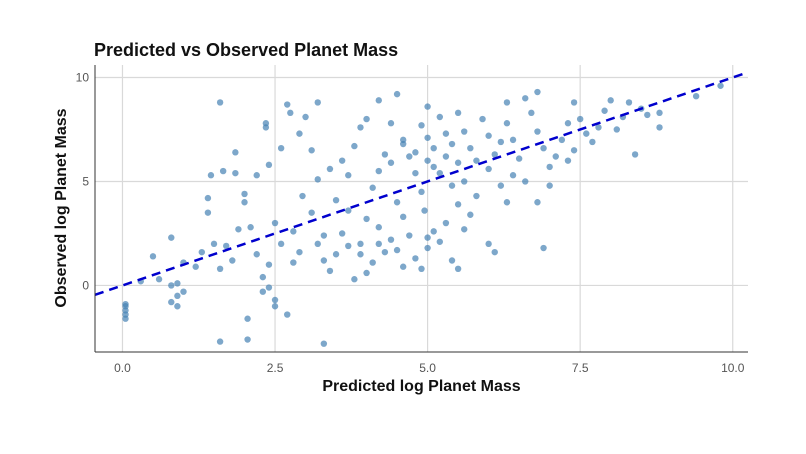 The height and width of the screenshot is (454, 806). Describe the element at coordinates (122, 368) in the screenshot. I see `x-tick-label: 0.0` at that location.